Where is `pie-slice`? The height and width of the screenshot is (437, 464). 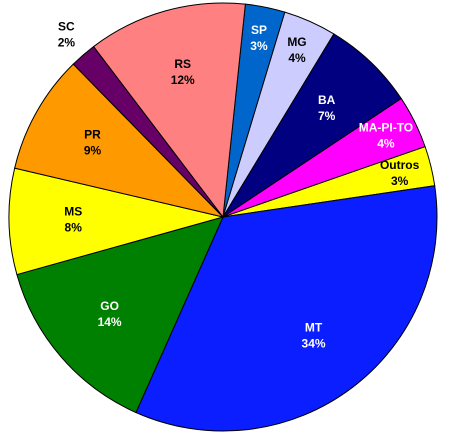 pie-slice is located at coordinates (116, 221).